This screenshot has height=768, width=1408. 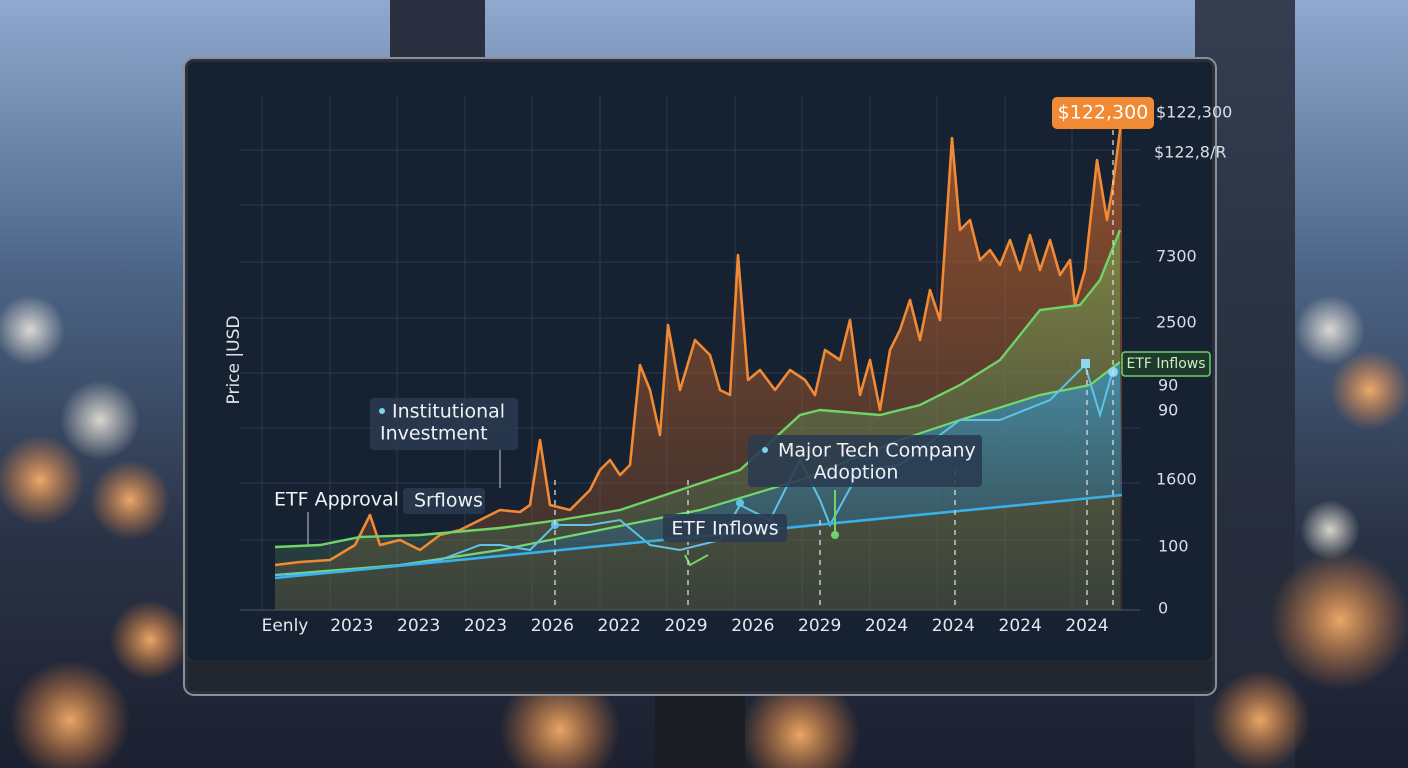 What do you see at coordinates (877, 451) in the screenshot?
I see `annotation: Major Tech Company` at bounding box center [877, 451].